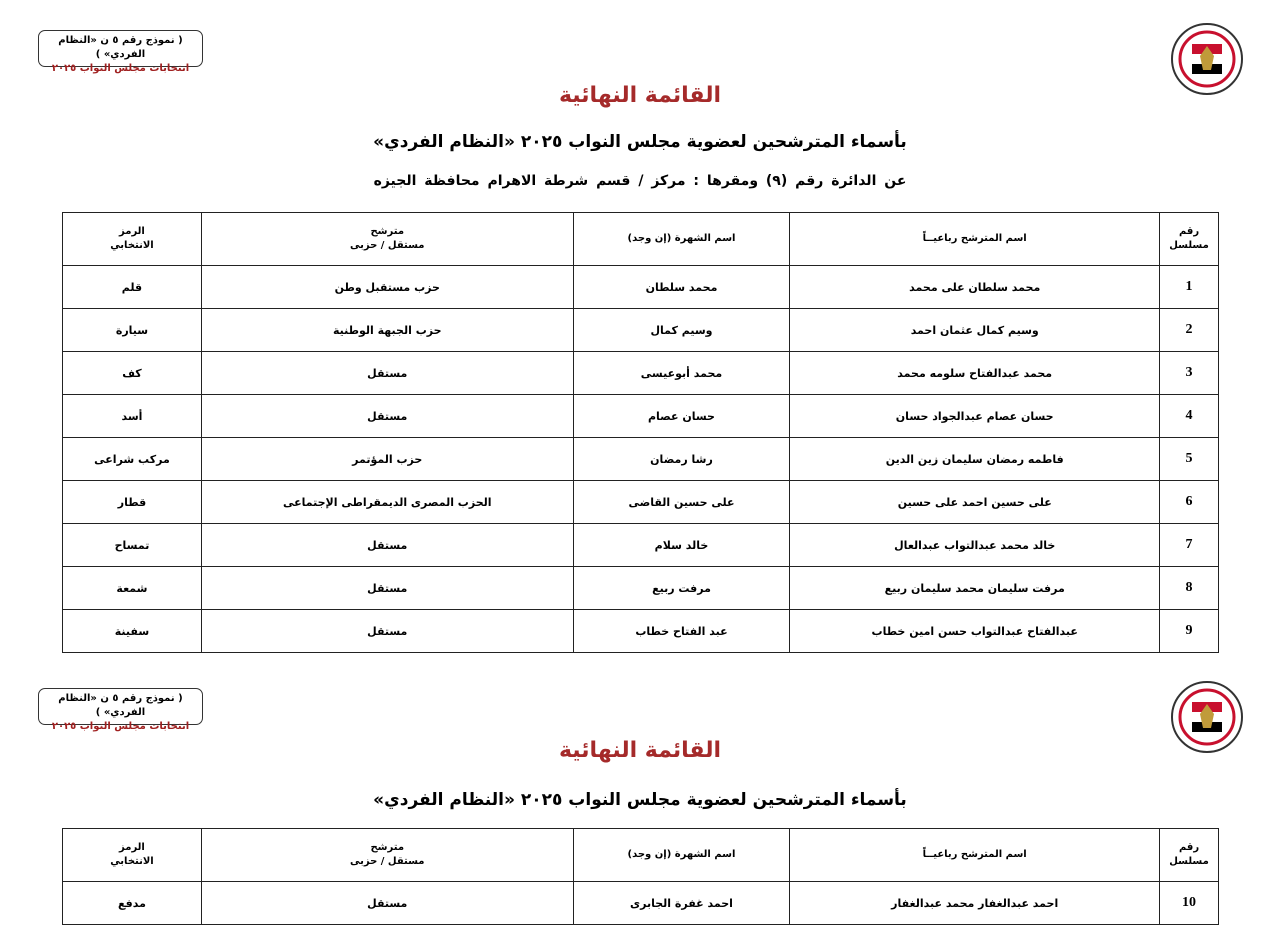 This screenshot has height=930, width=1280. What do you see at coordinates (132, 588) in the screenshot?
I see `symbol-cell: شمعة` at bounding box center [132, 588].